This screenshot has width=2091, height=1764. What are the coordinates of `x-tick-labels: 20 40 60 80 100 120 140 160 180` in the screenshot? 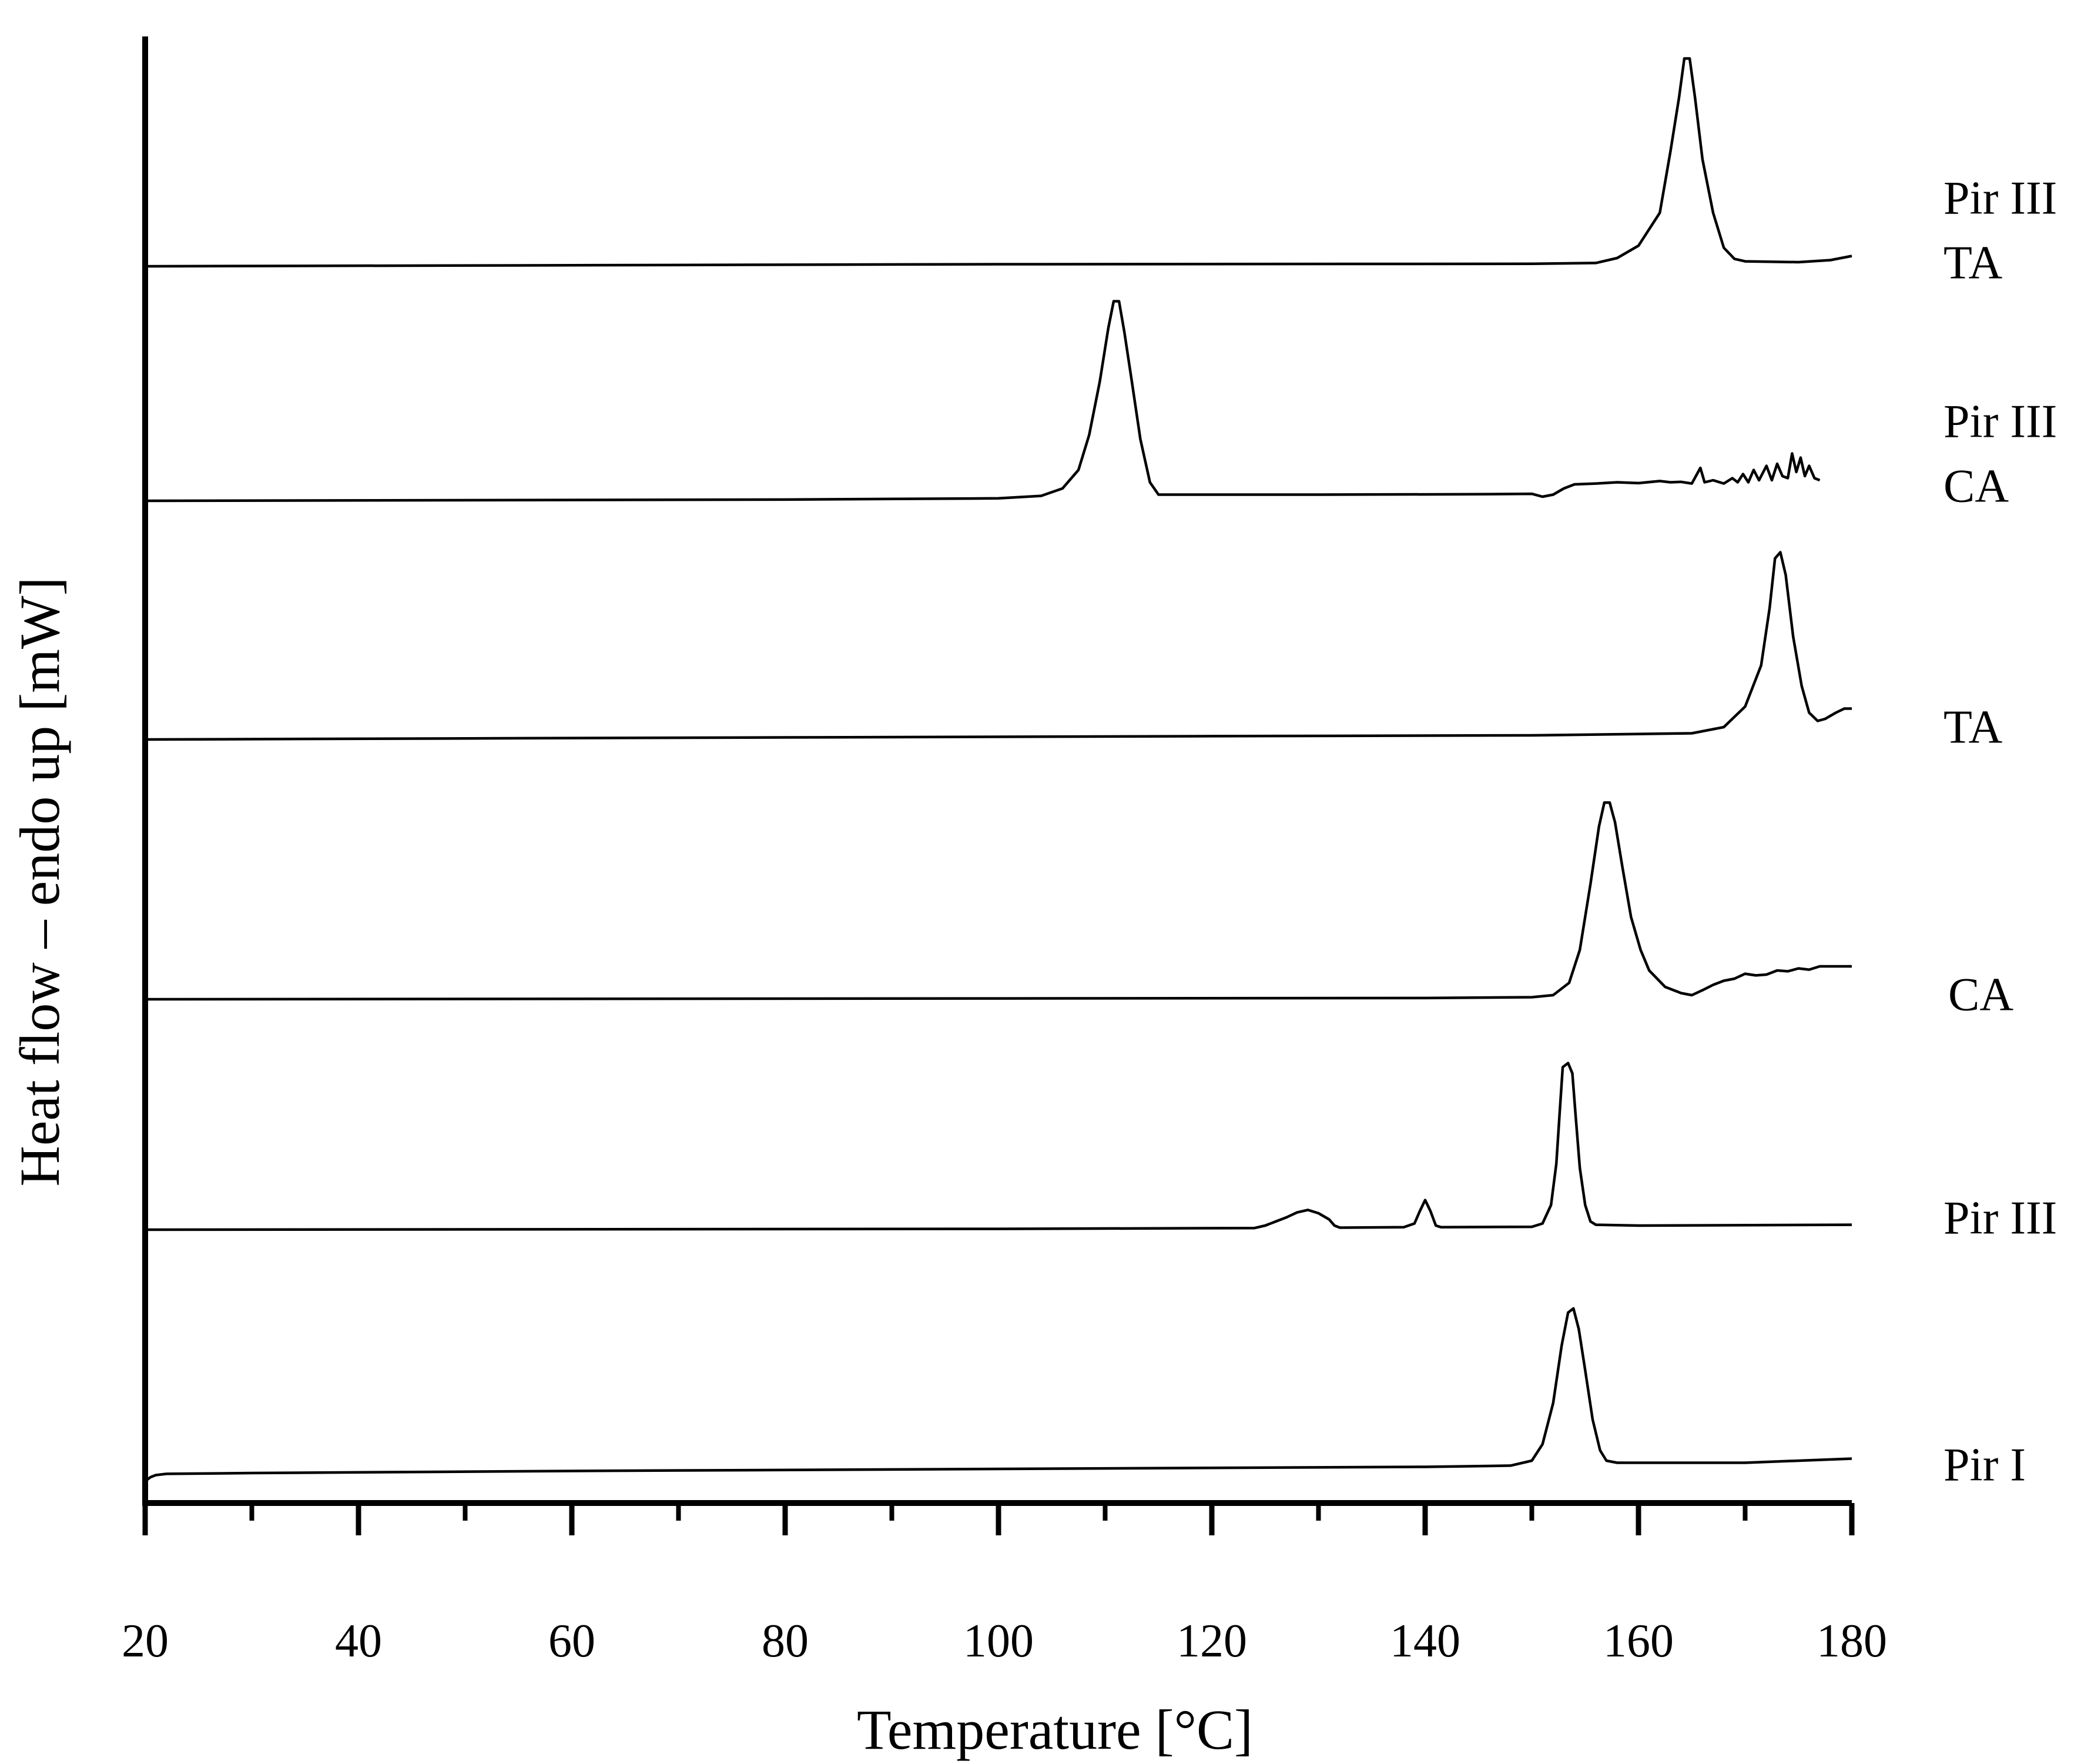 It's located at (1004, 1641).